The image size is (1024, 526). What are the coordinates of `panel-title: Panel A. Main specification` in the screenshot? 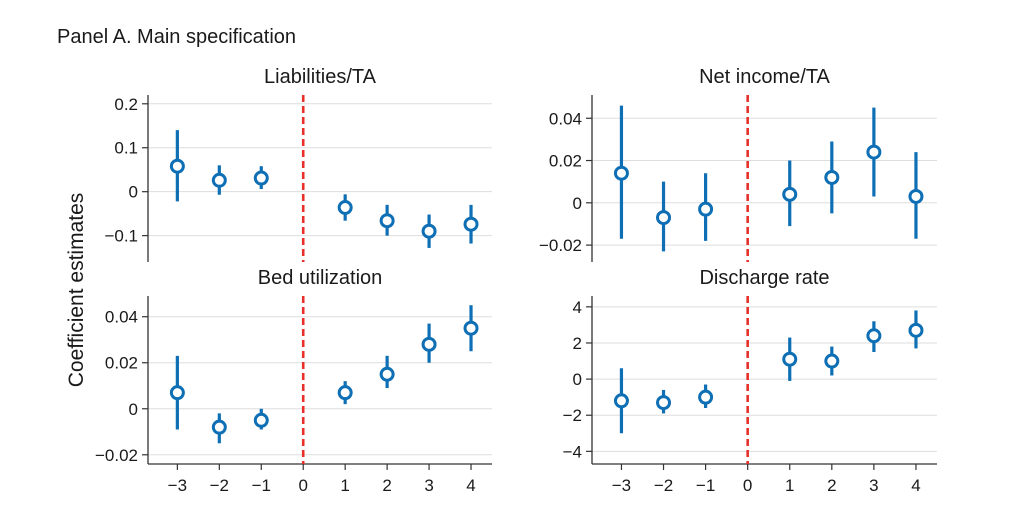 It's located at (177, 37).